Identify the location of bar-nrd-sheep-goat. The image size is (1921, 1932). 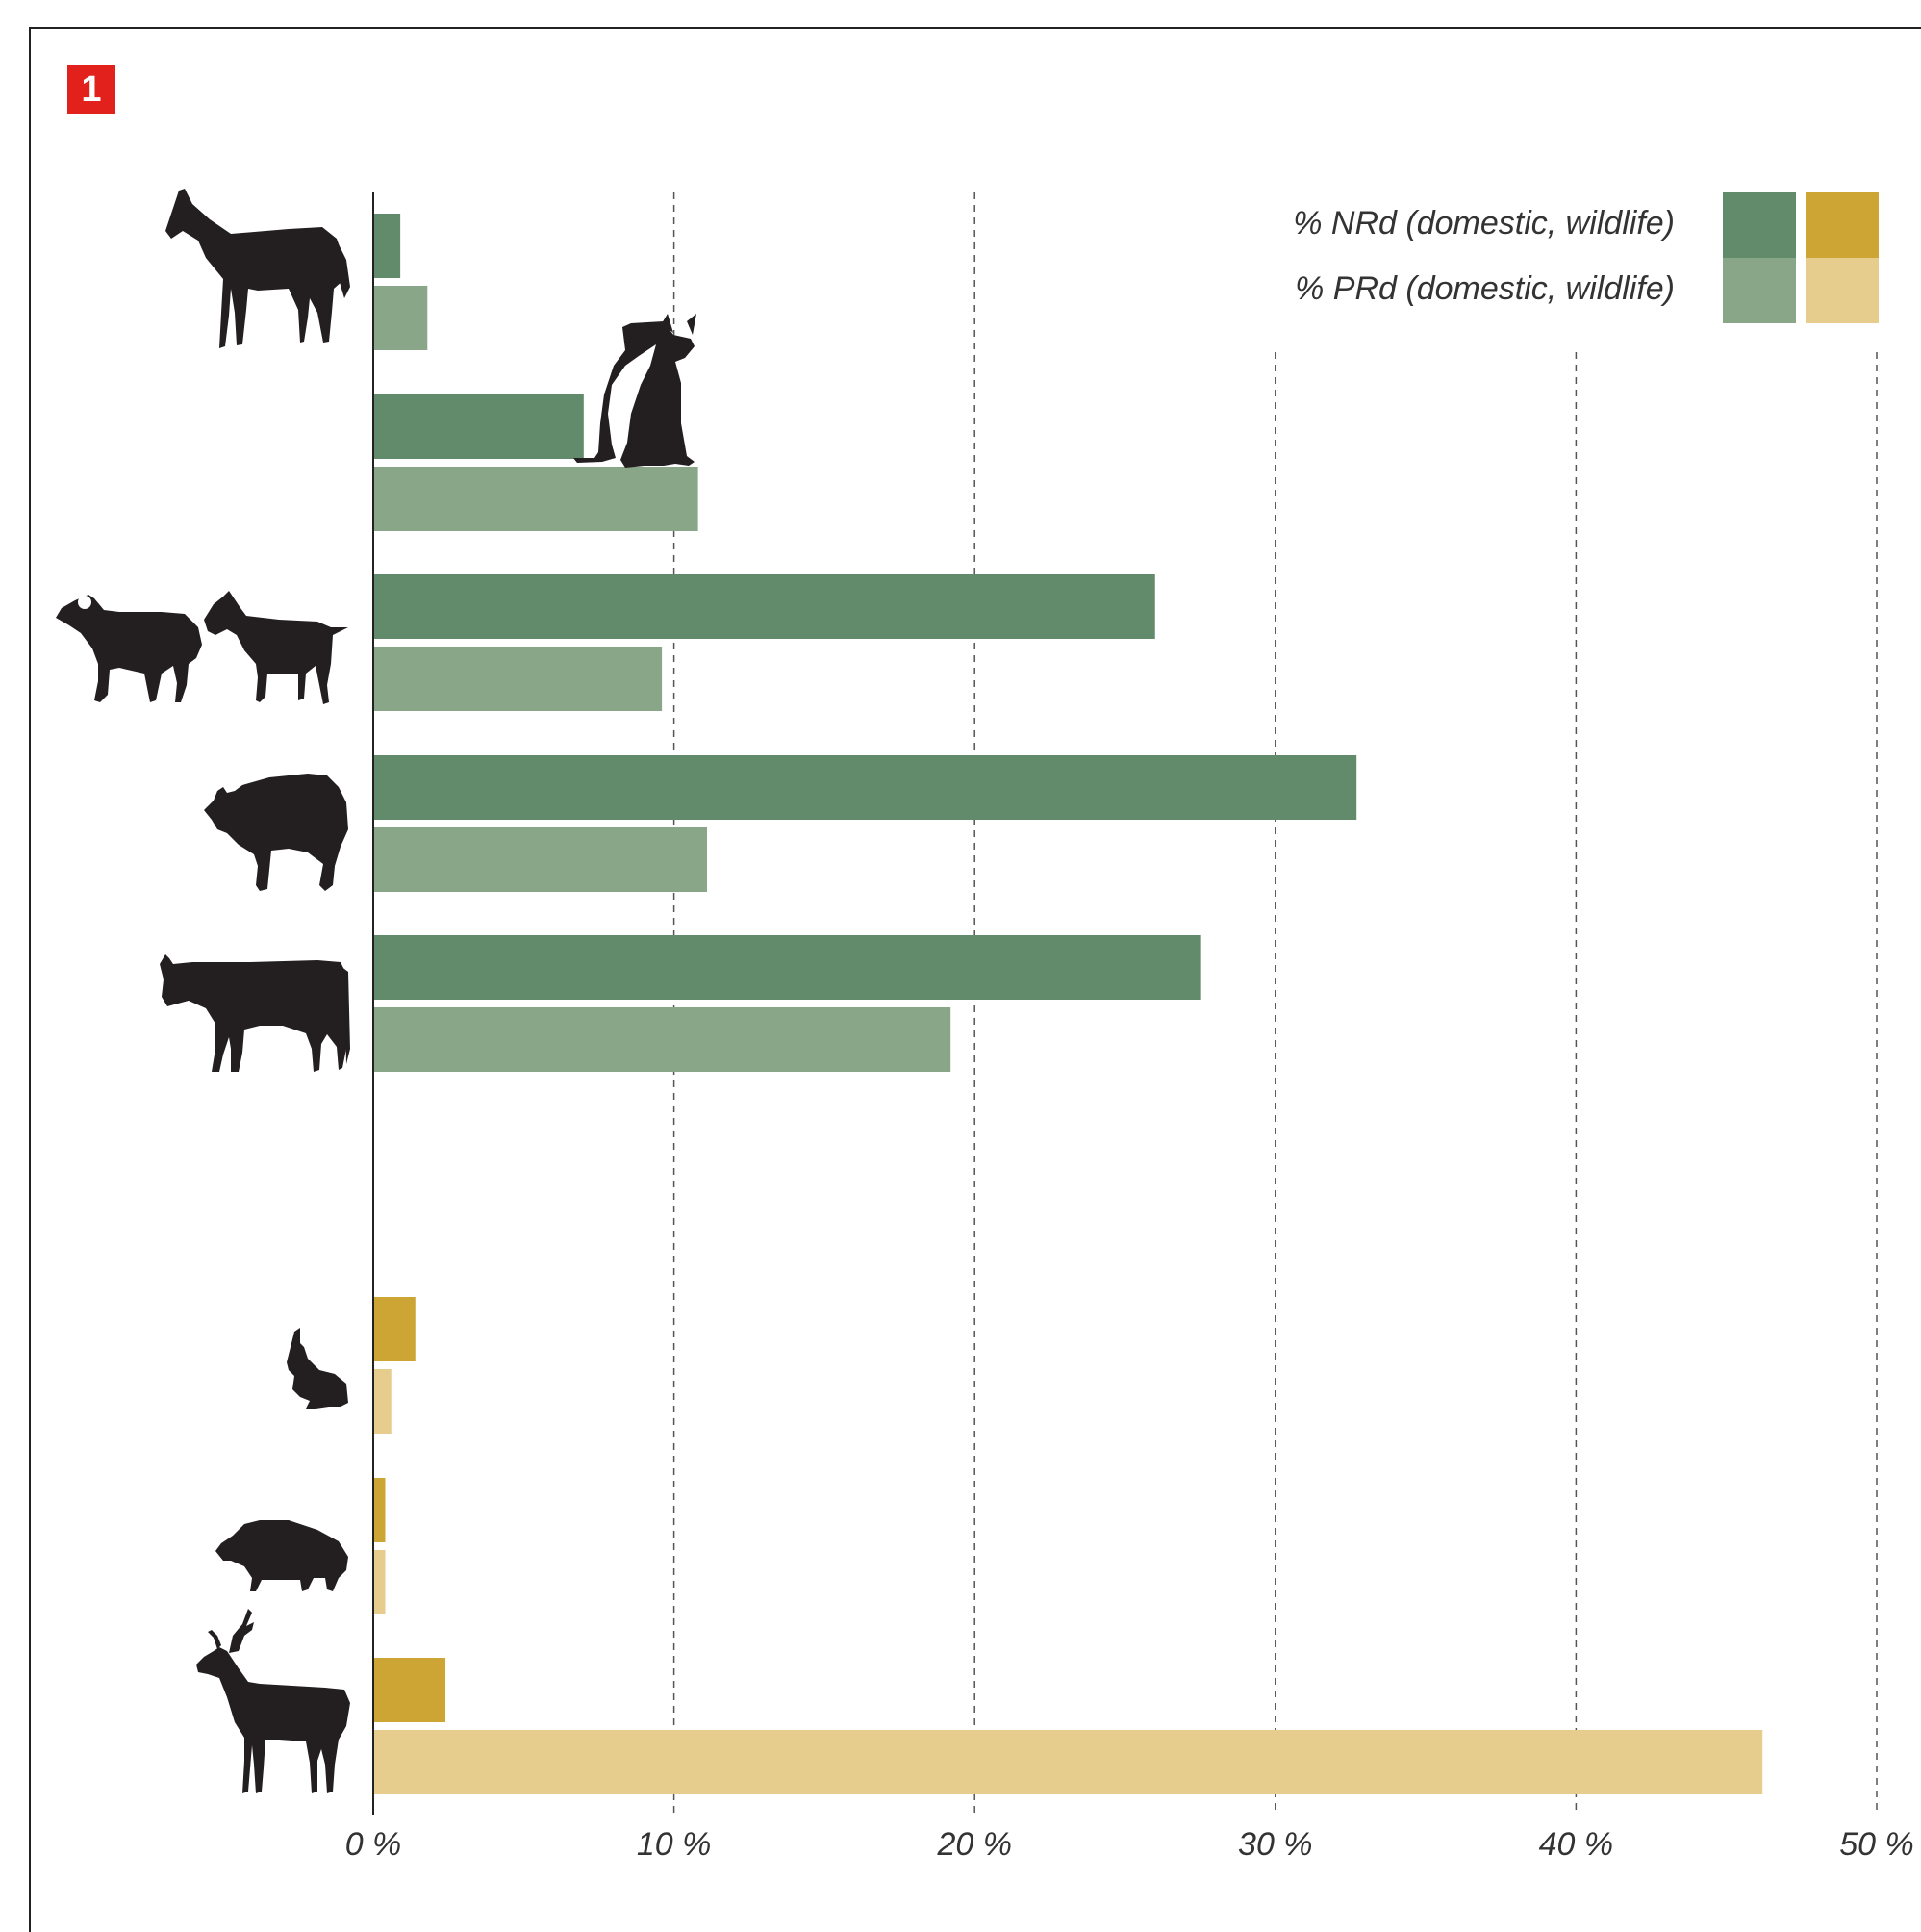
(764, 606).